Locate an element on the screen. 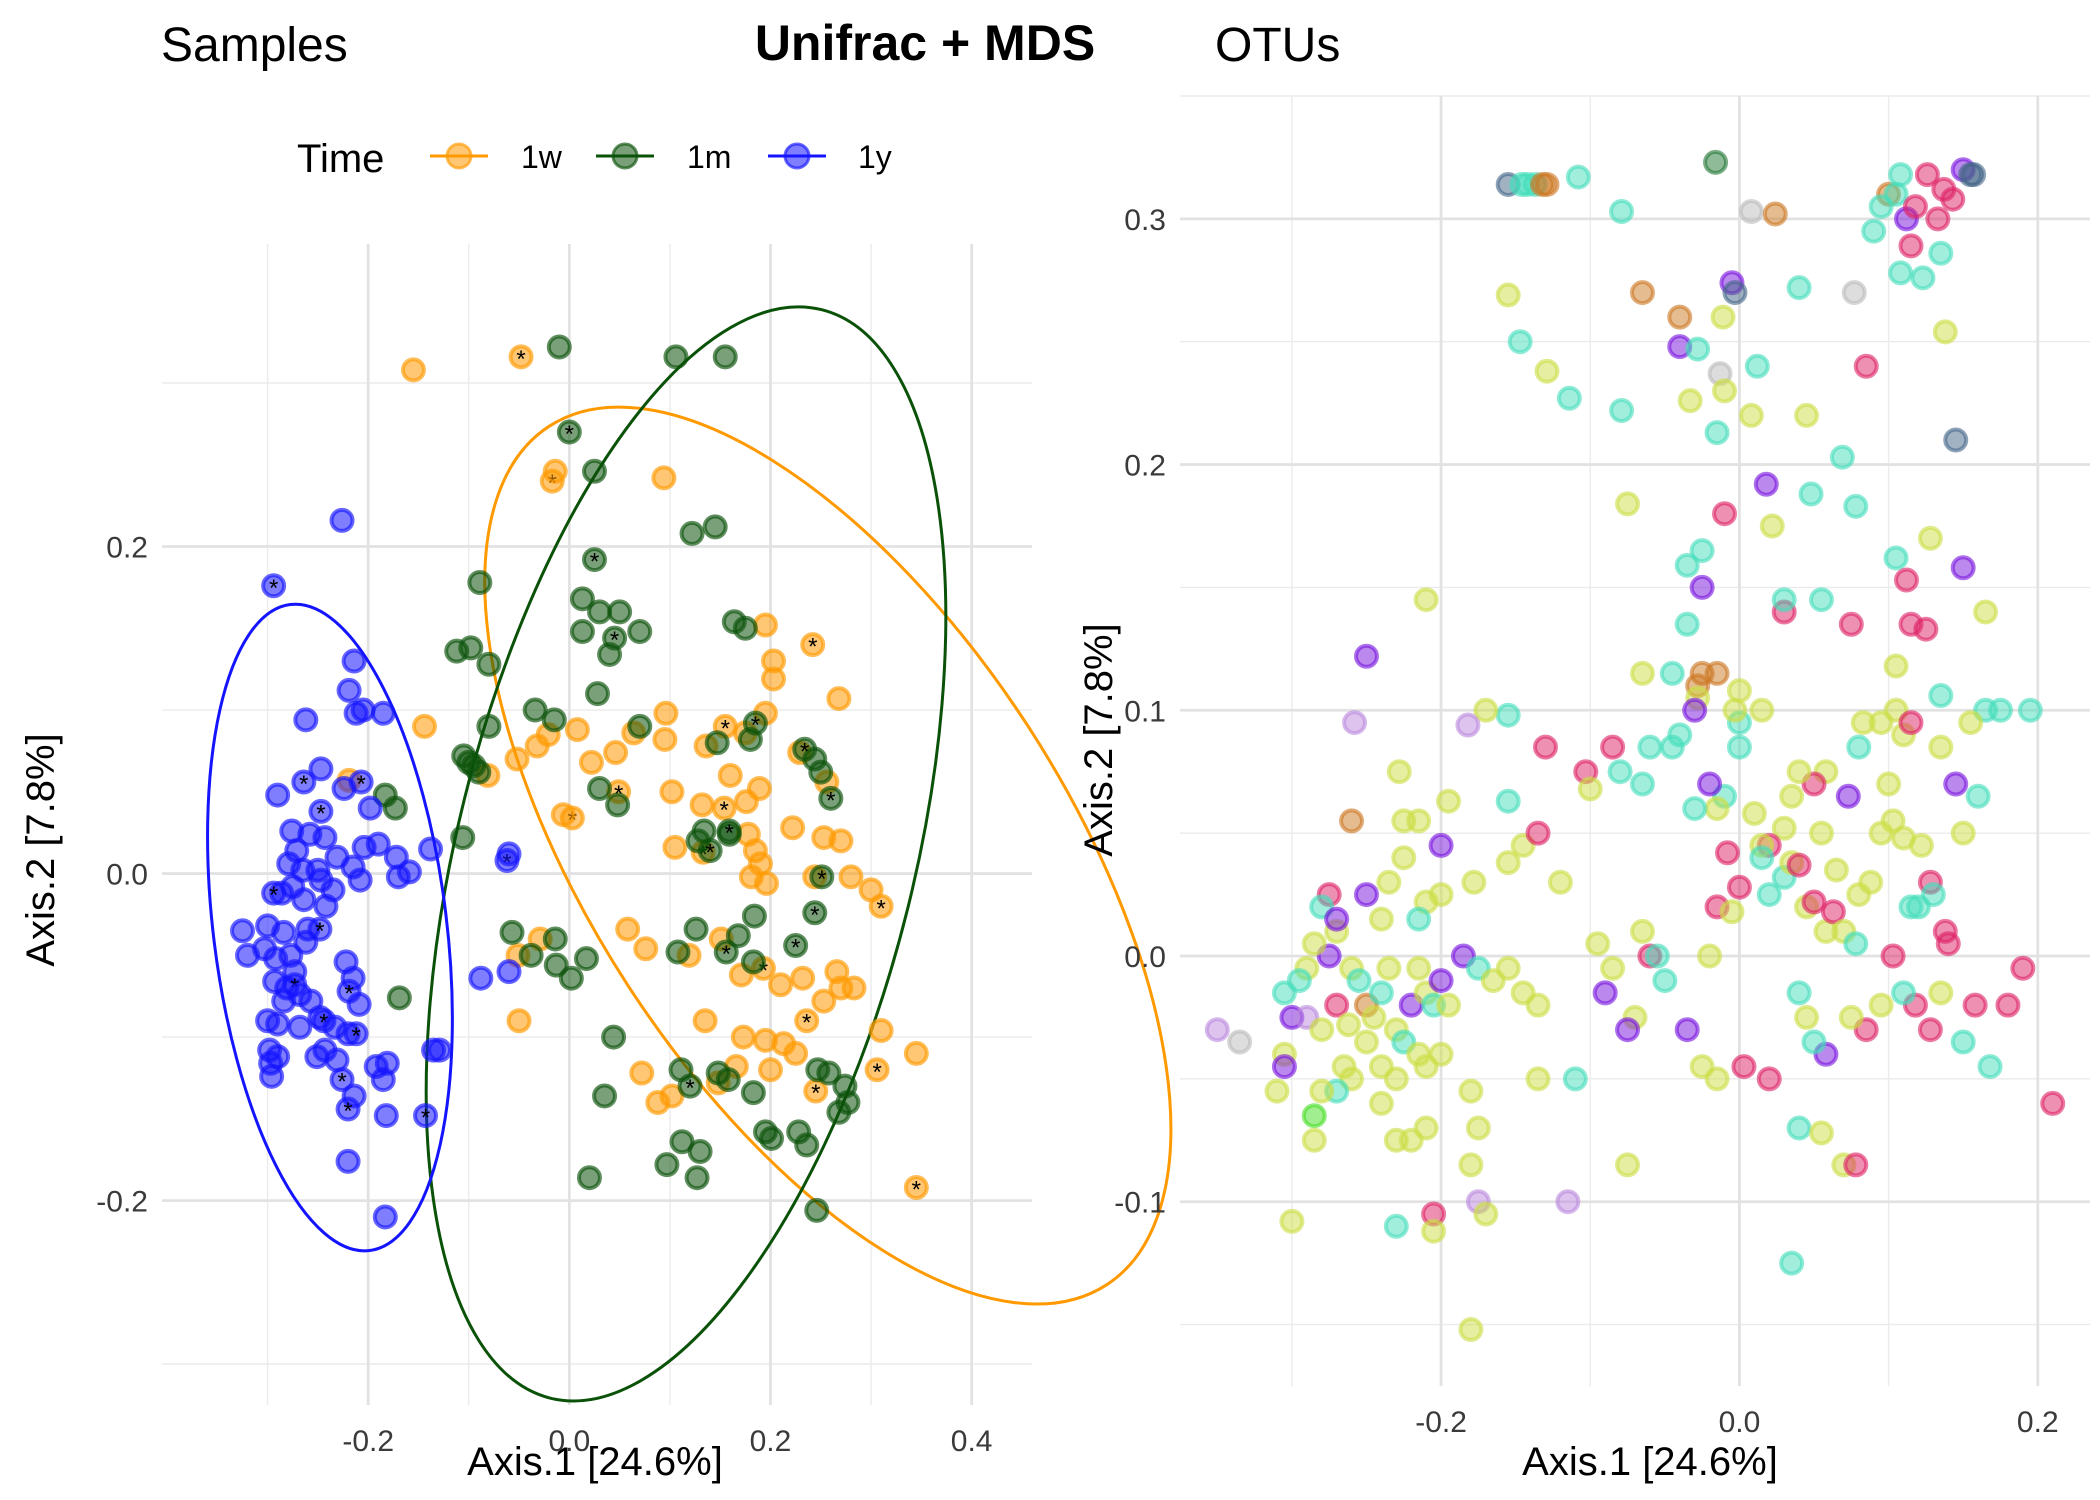 Image resolution: width=2100 pixels, height=1500 pixels. samples-y-tick-label: 0.0 is located at coordinates (127, 875).